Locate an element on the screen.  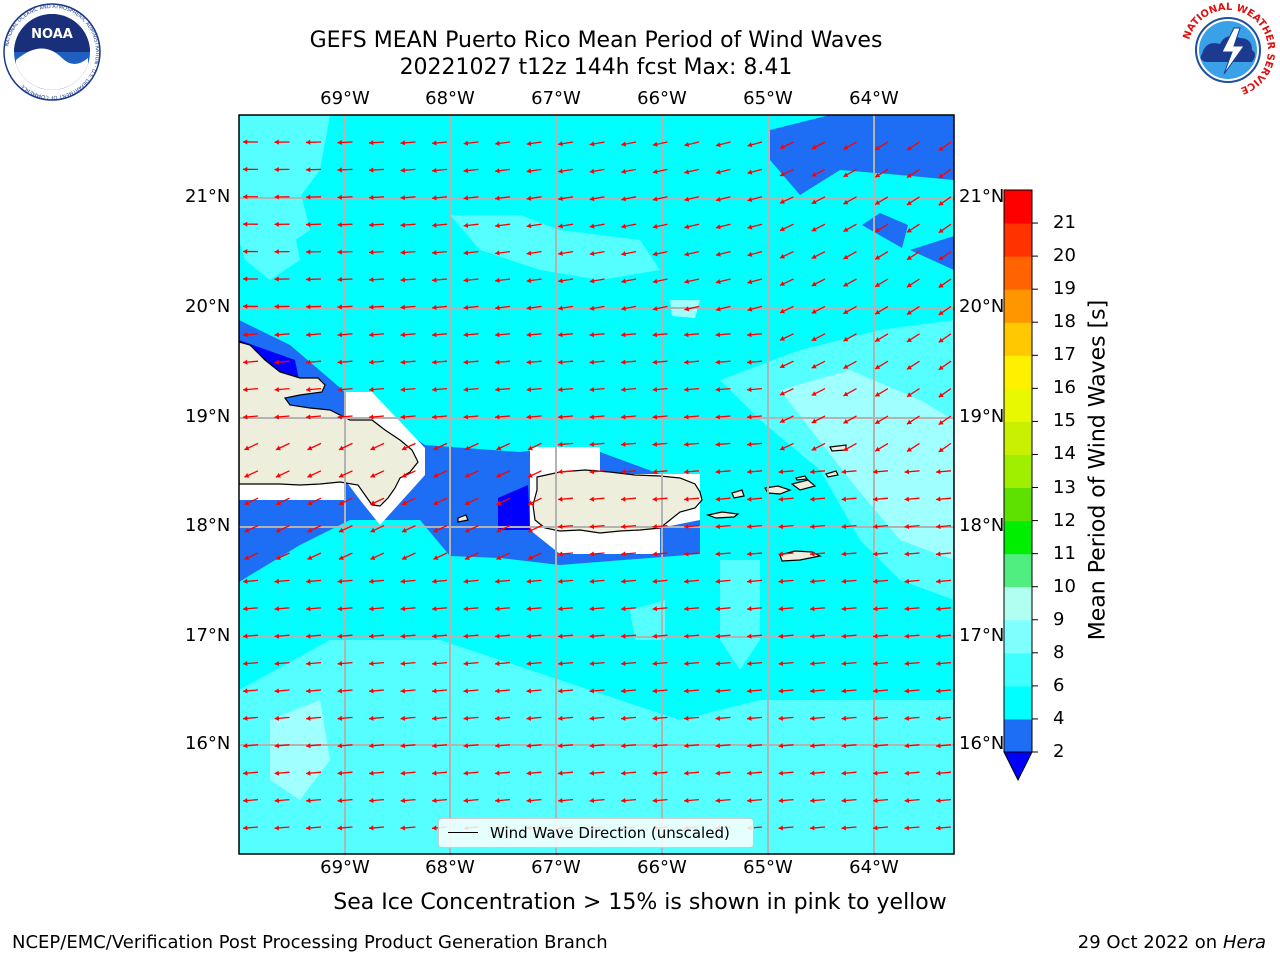
y-tick-left: 17°N is located at coordinates (208, 635).